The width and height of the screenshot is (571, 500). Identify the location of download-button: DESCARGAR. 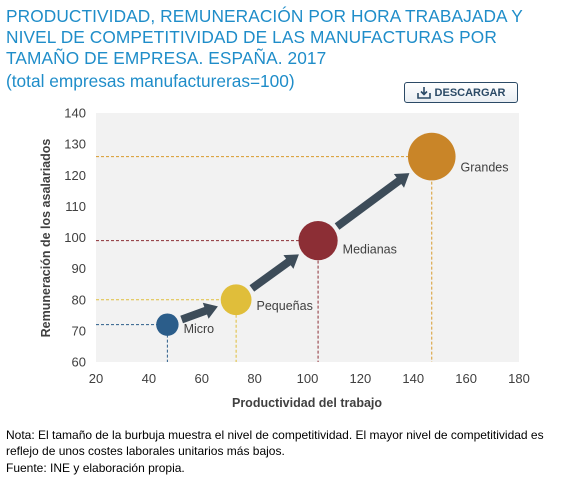
(461, 92).